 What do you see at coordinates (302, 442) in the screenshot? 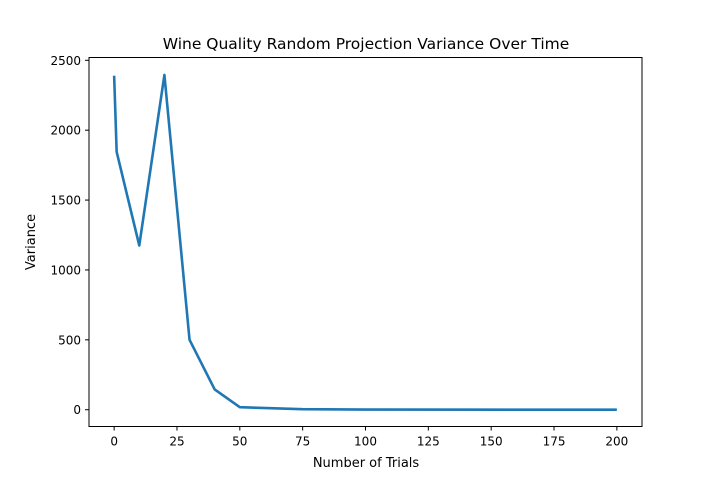
I see `x-tick-label: 75` at bounding box center [302, 442].